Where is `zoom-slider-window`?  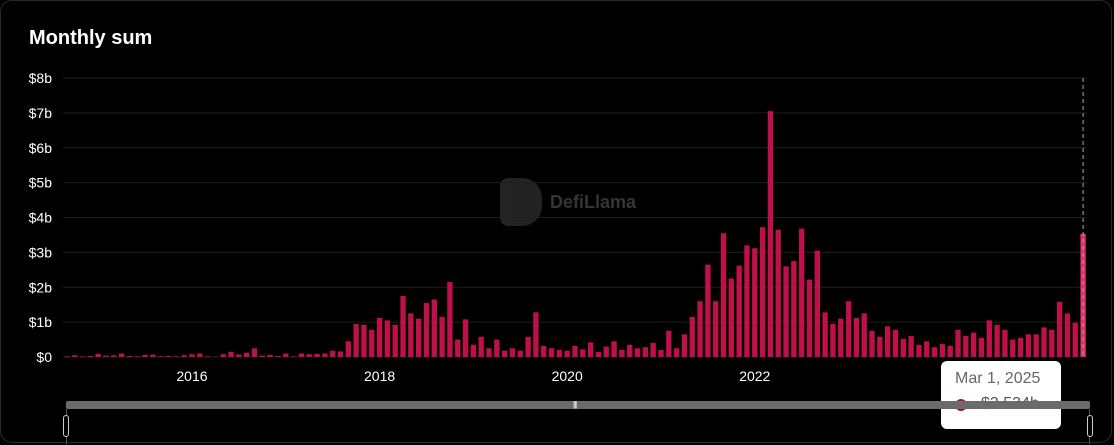
zoom-slider-window is located at coordinates (578, 426).